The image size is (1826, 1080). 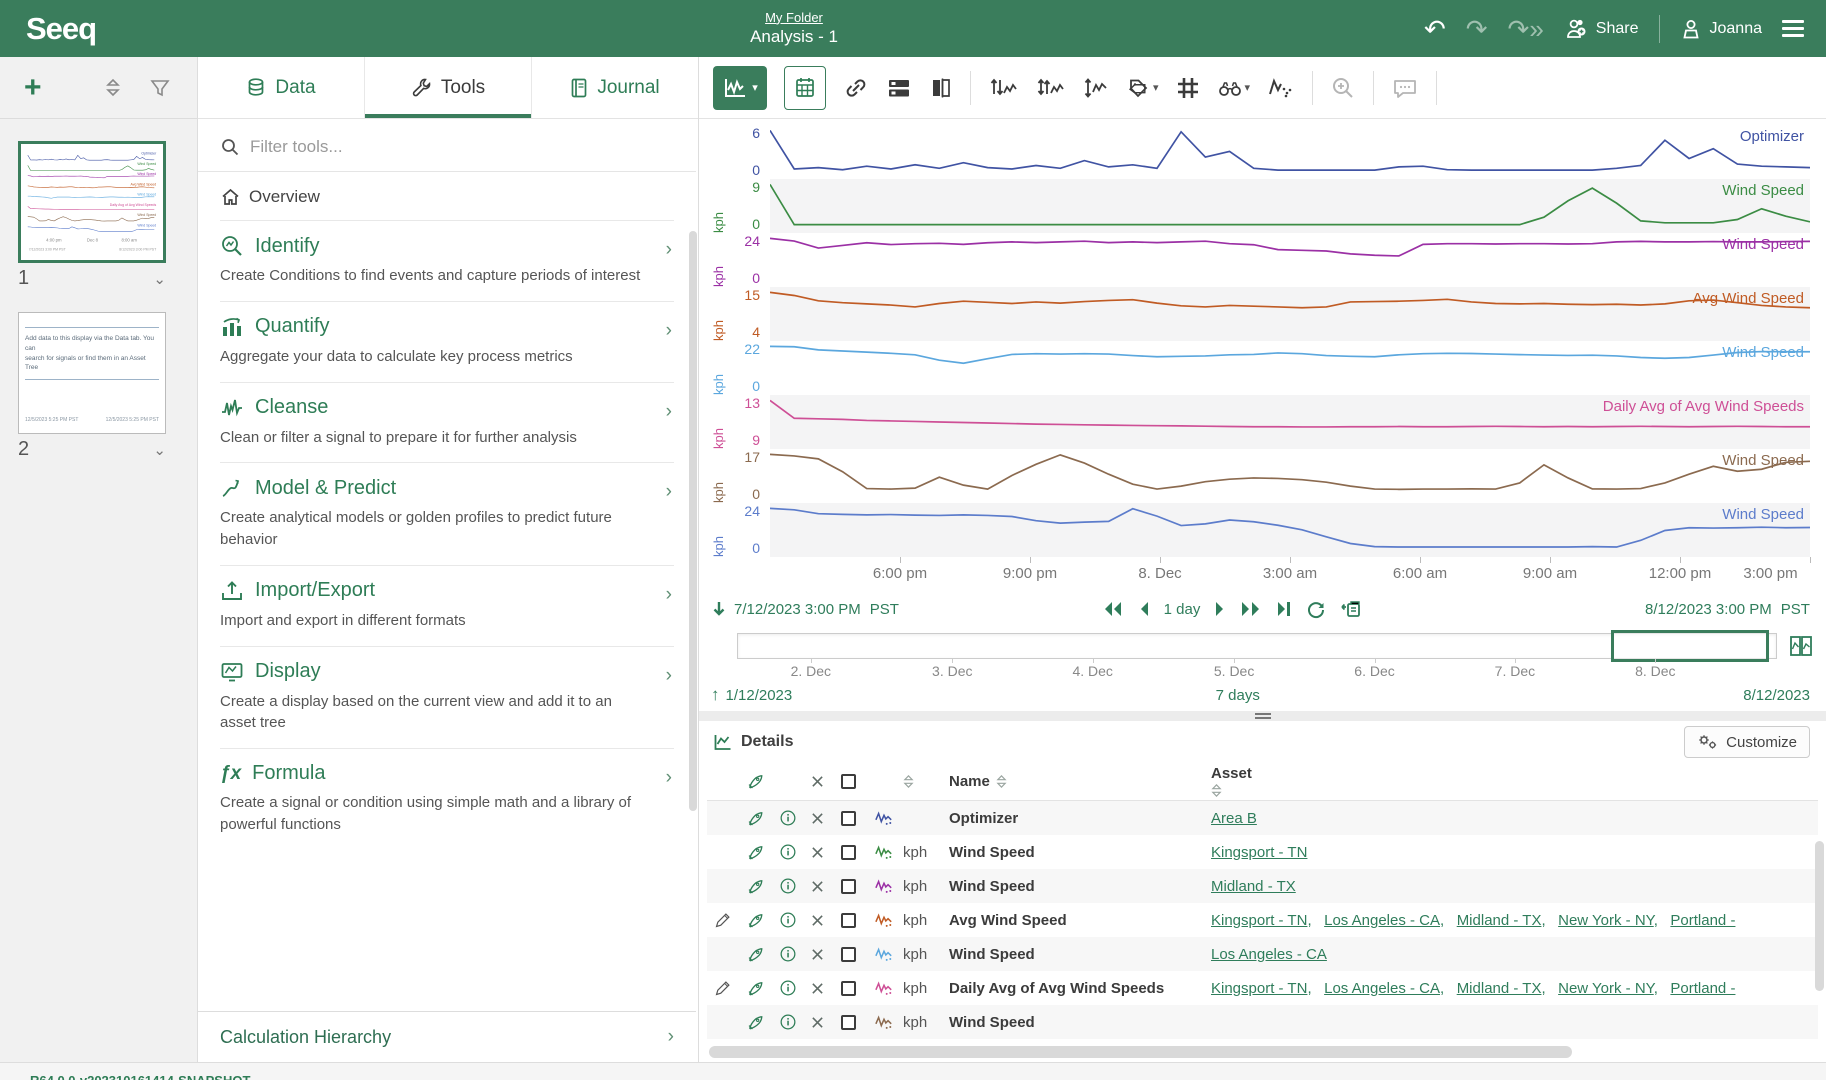 What do you see at coordinates (1793, 28) in the screenshot?
I see `hamburger-menu-button` at bounding box center [1793, 28].